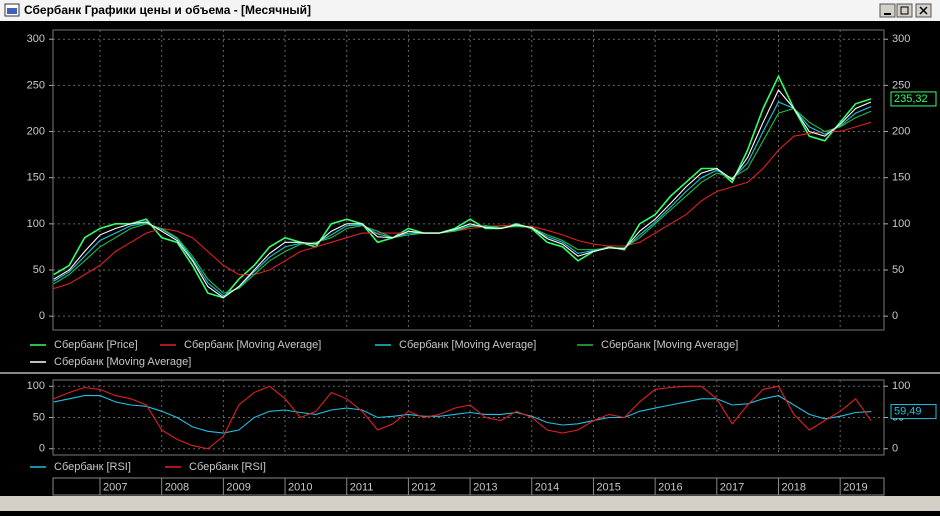  I want to click on y-tick-label: 250, so click(36, 85).